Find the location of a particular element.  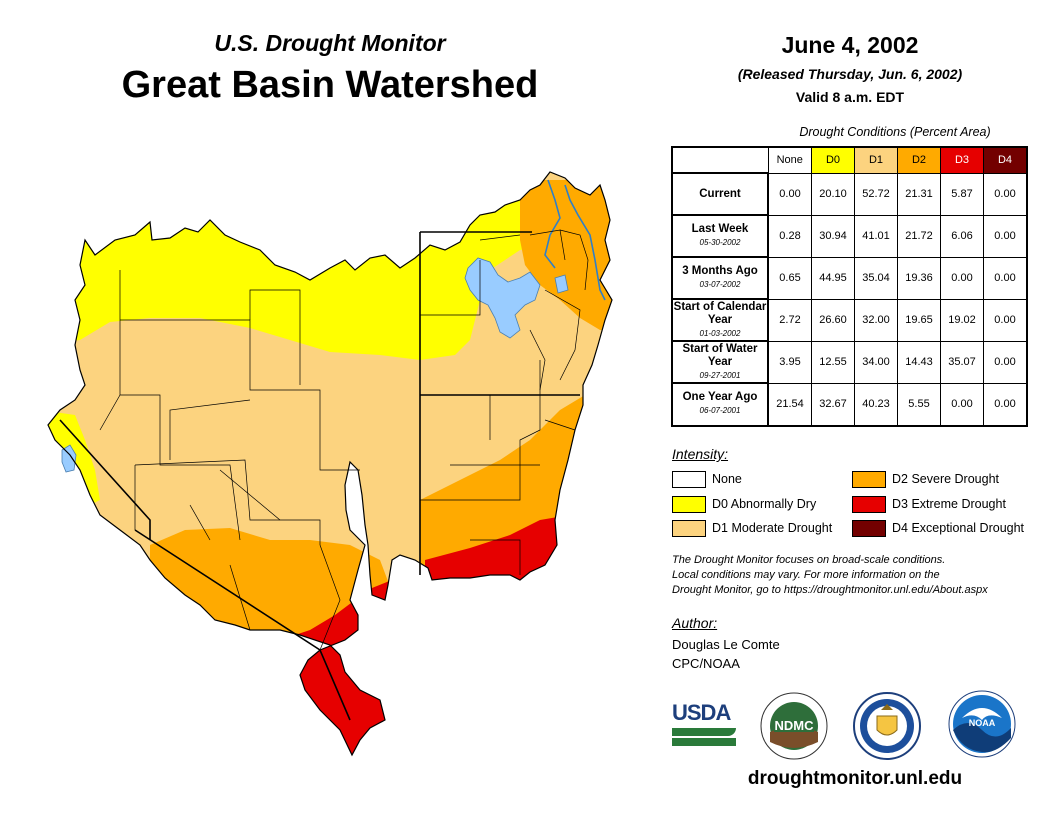

col-header-d3: D3 is located at coordinates (962, 160).